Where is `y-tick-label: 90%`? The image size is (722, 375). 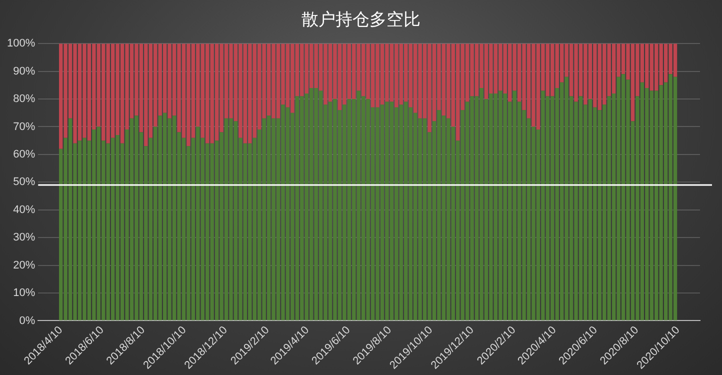 y-tick-label: 90% is located at coordinates (24, 71).